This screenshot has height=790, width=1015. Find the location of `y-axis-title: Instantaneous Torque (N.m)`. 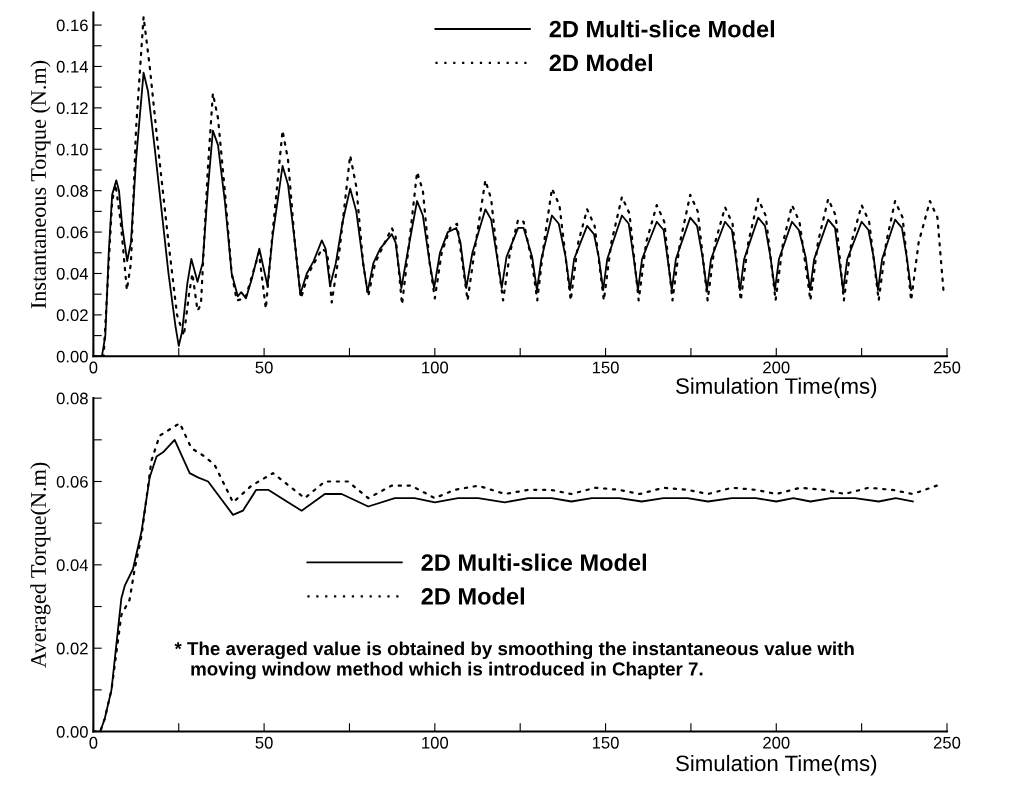

y-axis-title: Instantaneous Torque (N.m) is located at coordinates (40, 184).